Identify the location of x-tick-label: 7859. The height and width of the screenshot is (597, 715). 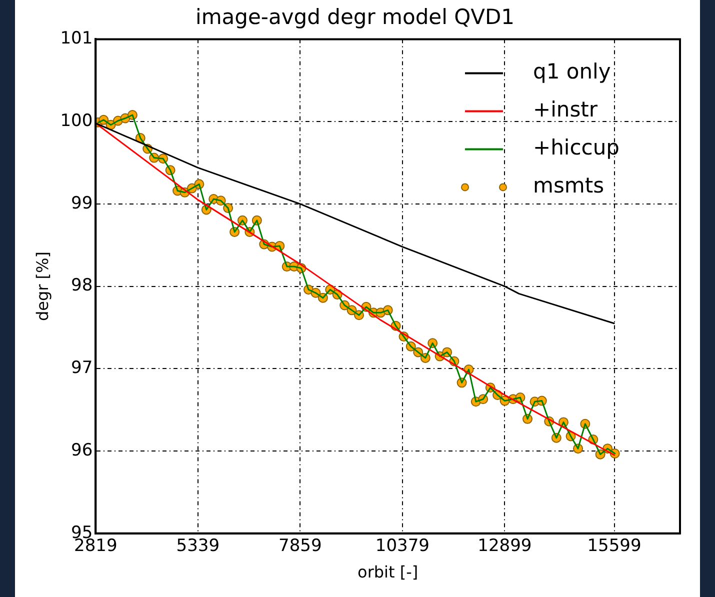
(300, 546).